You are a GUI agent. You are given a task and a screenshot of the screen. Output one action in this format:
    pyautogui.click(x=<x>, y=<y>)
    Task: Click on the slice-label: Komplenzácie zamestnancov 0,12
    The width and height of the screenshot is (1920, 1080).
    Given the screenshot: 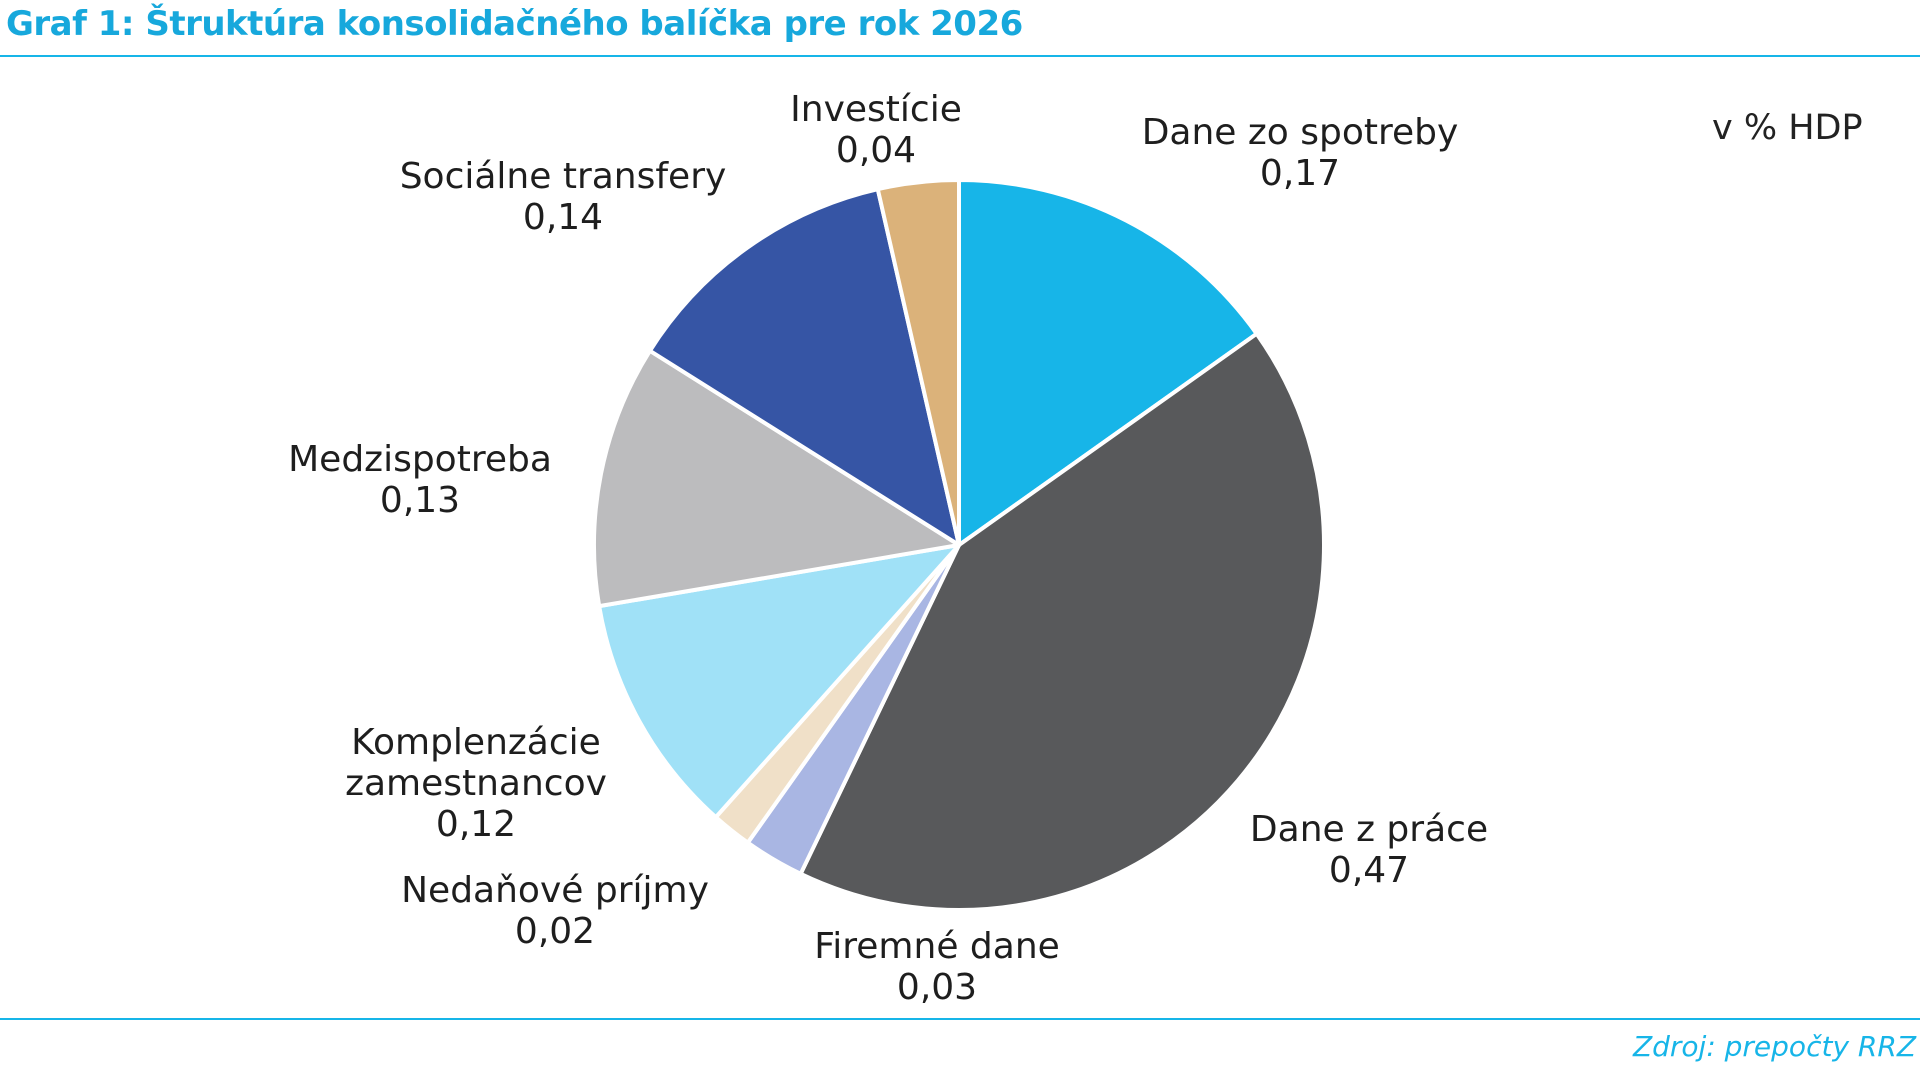 What is the action you would take?
    pyautogui.click(x=476, y=783)
    